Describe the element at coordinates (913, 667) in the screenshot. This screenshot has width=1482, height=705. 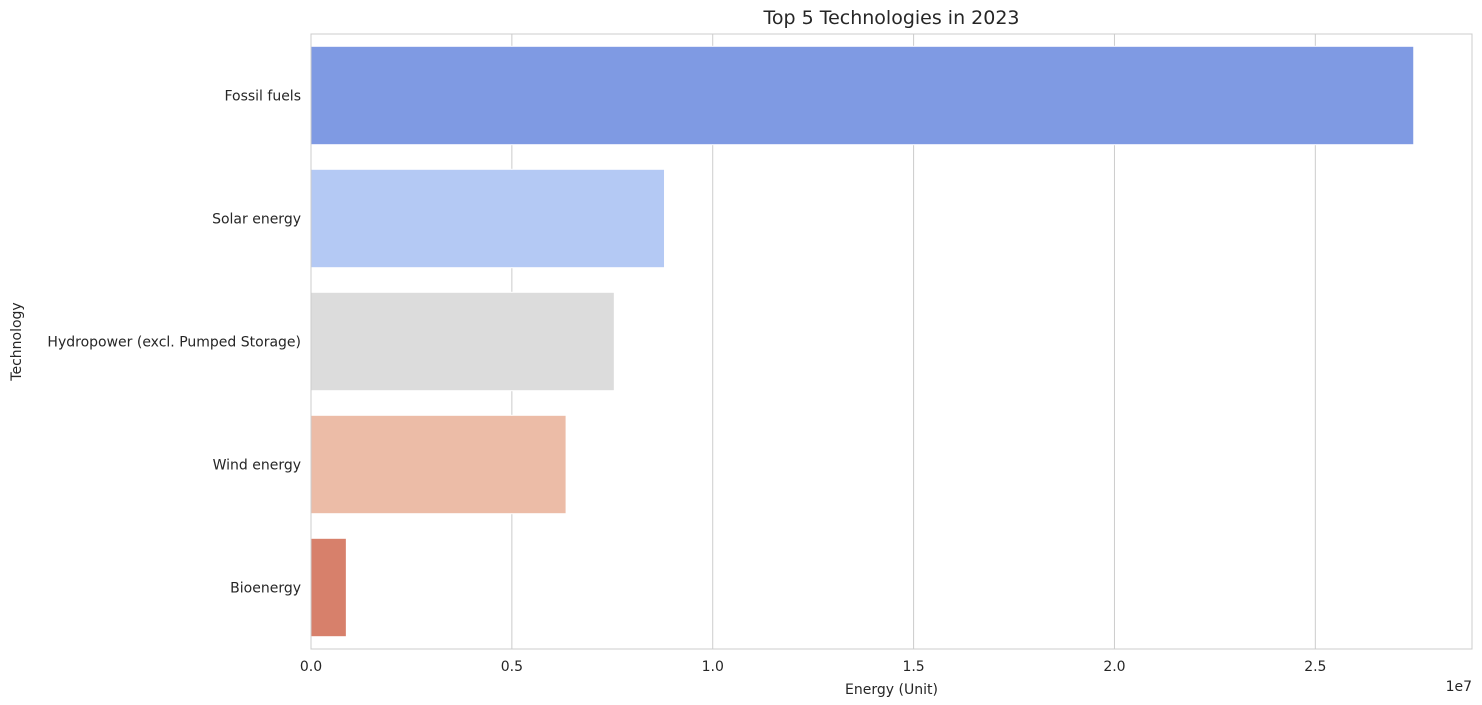
I see `x-tick-label: 1.5` at that location.